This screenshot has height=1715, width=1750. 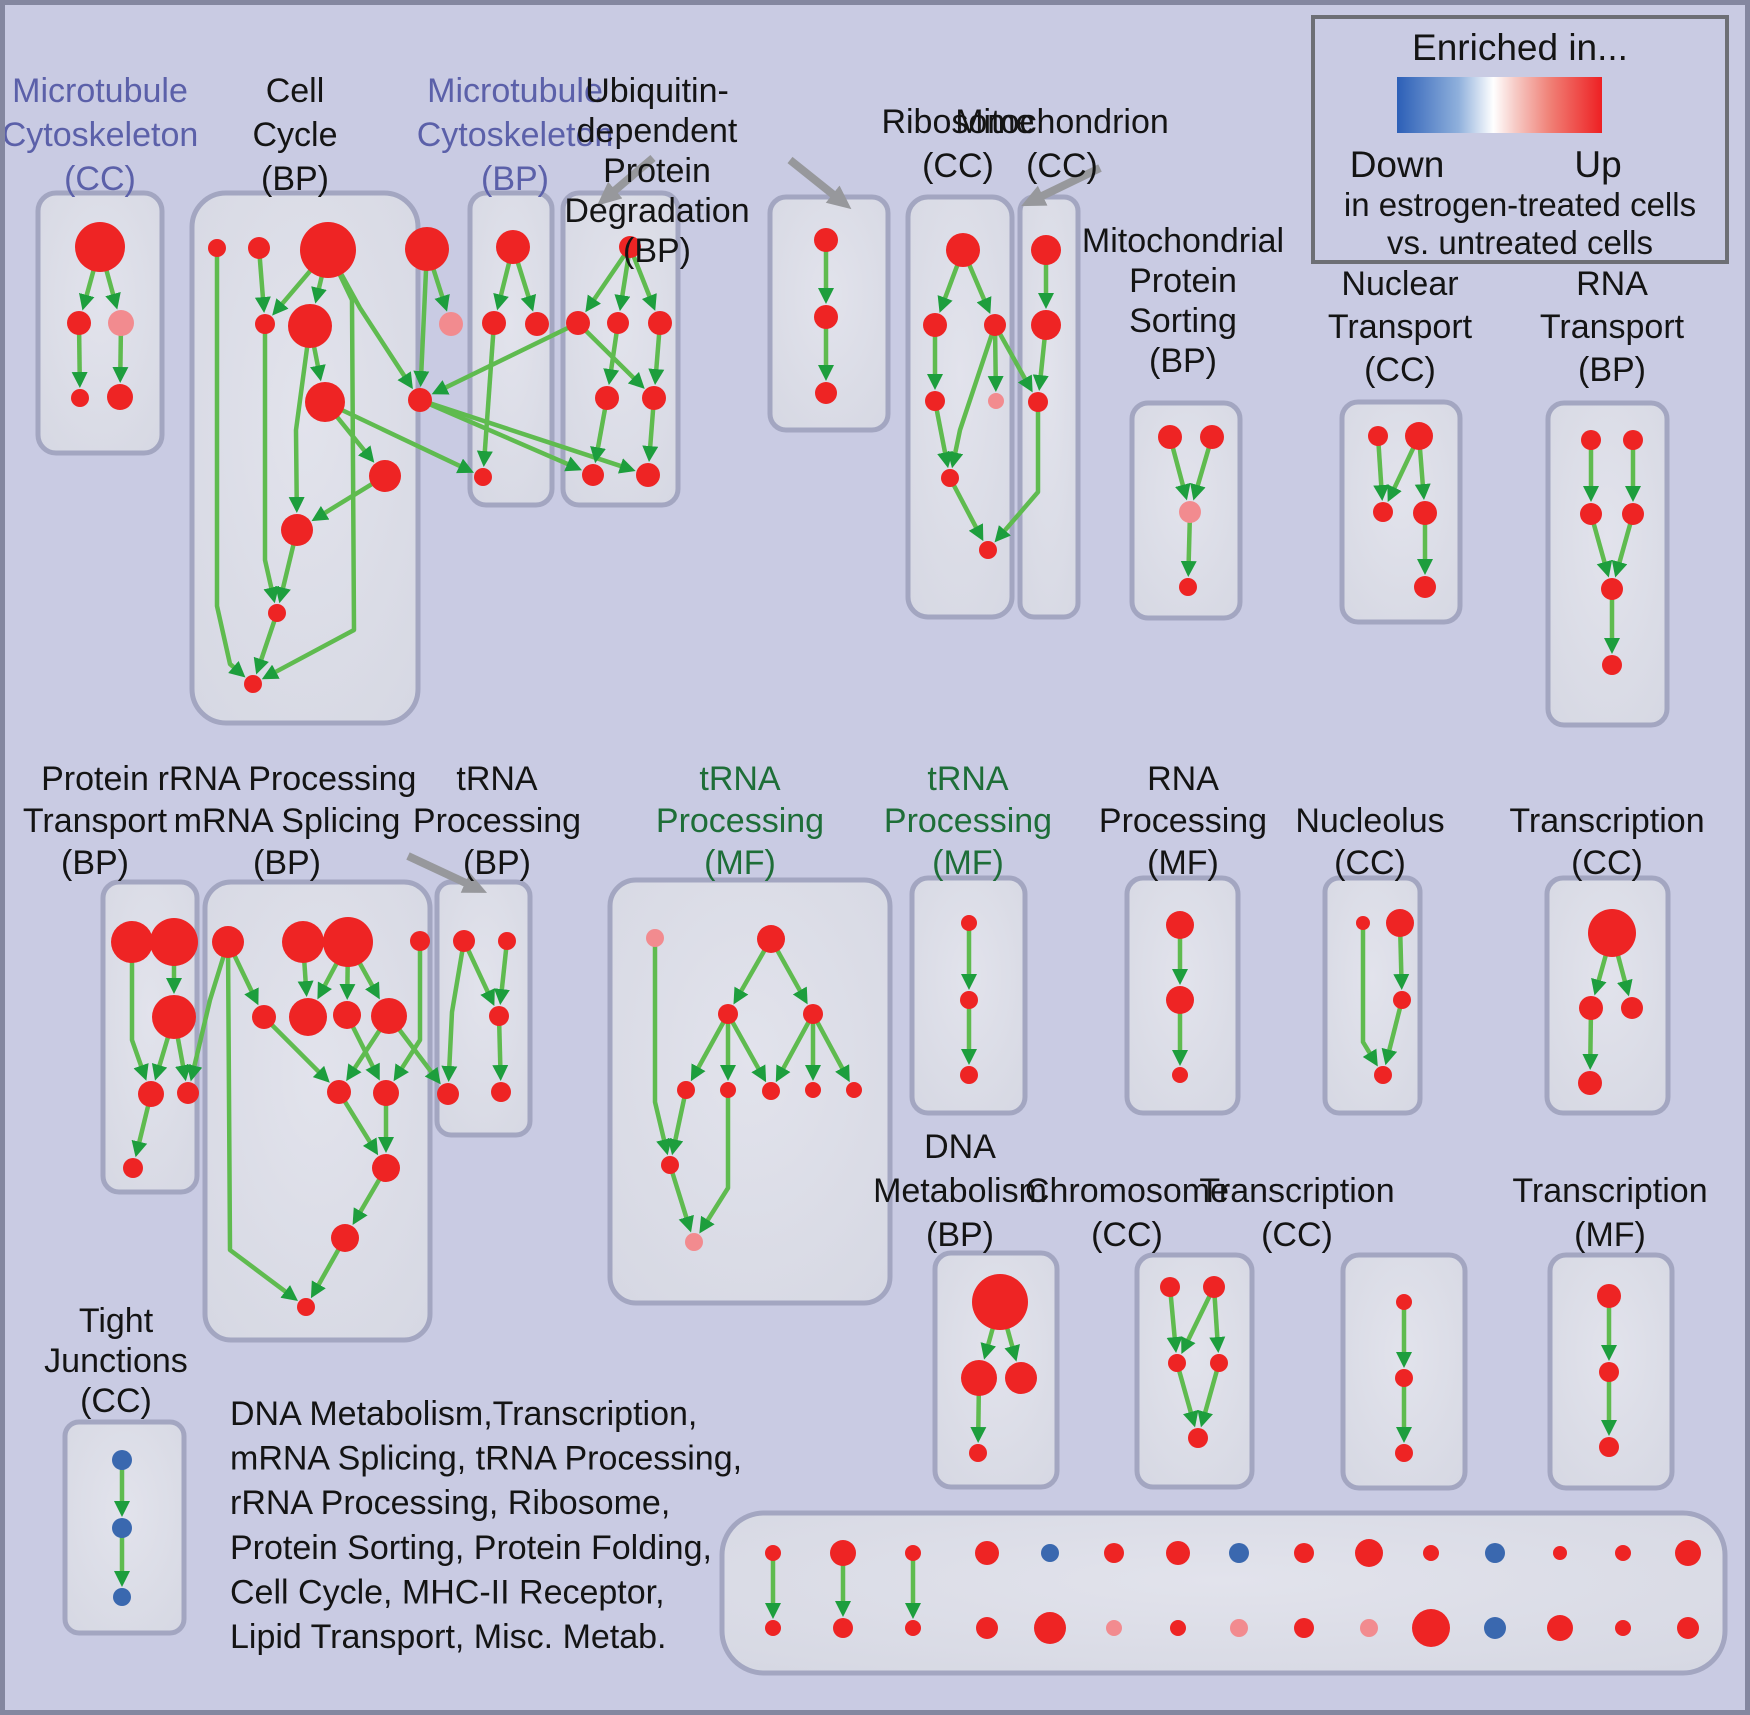 I want to click on go-term-node-w3, so click(x=1609, y=1447).